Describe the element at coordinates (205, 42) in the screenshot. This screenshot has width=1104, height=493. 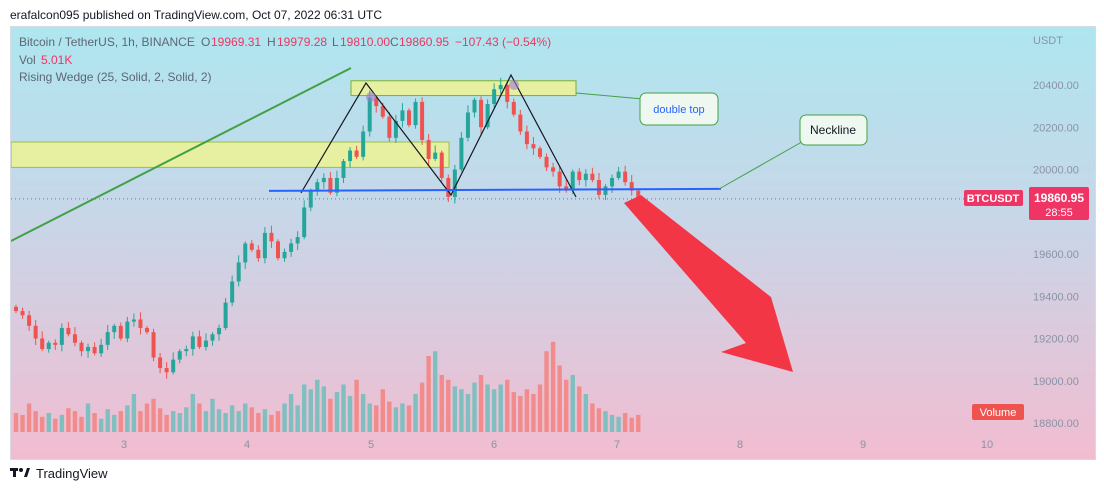
I see `legend-open-label: O` at that location.